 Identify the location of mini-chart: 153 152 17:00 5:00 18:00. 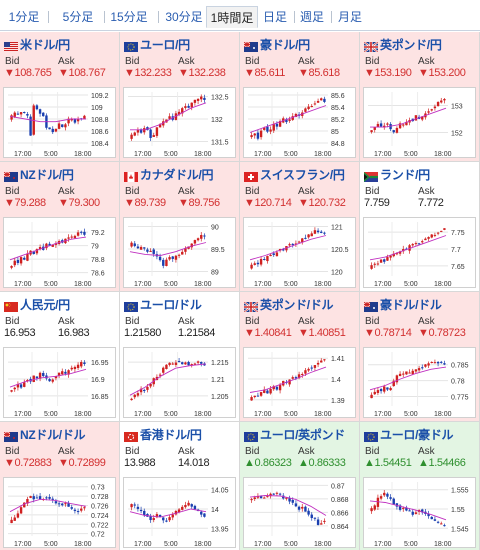
(419, 122).